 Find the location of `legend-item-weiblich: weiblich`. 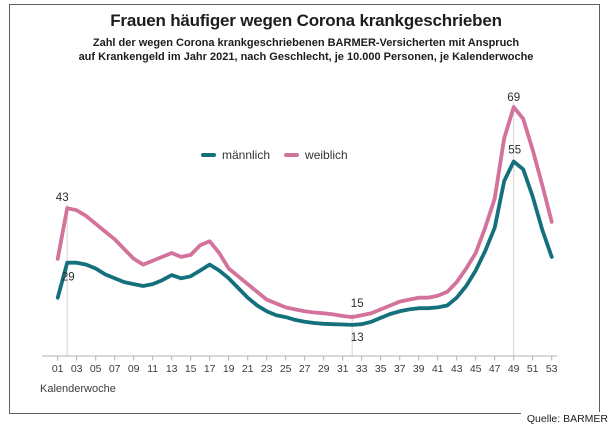

legend-item-weiblich: weiblich is located at coordinates (316, 155).